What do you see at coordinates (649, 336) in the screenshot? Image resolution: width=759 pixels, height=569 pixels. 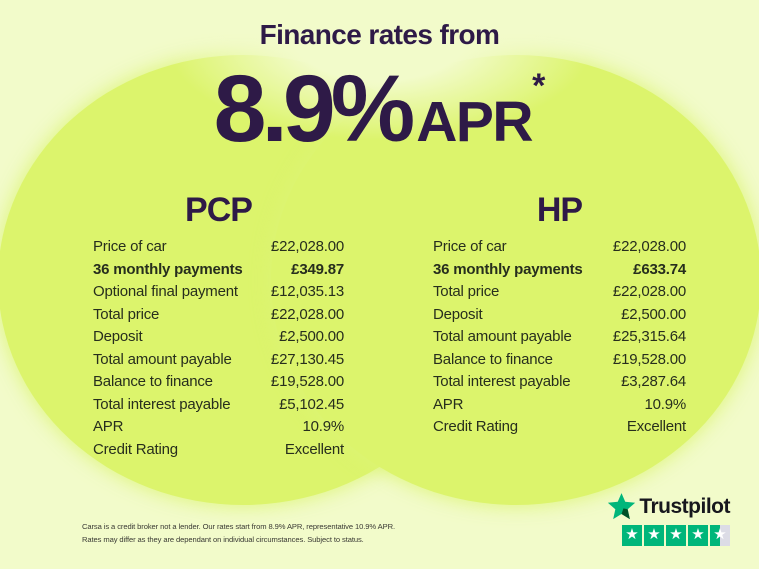 I see `row-value: £25,315.64` at bounding box center [649, 336].